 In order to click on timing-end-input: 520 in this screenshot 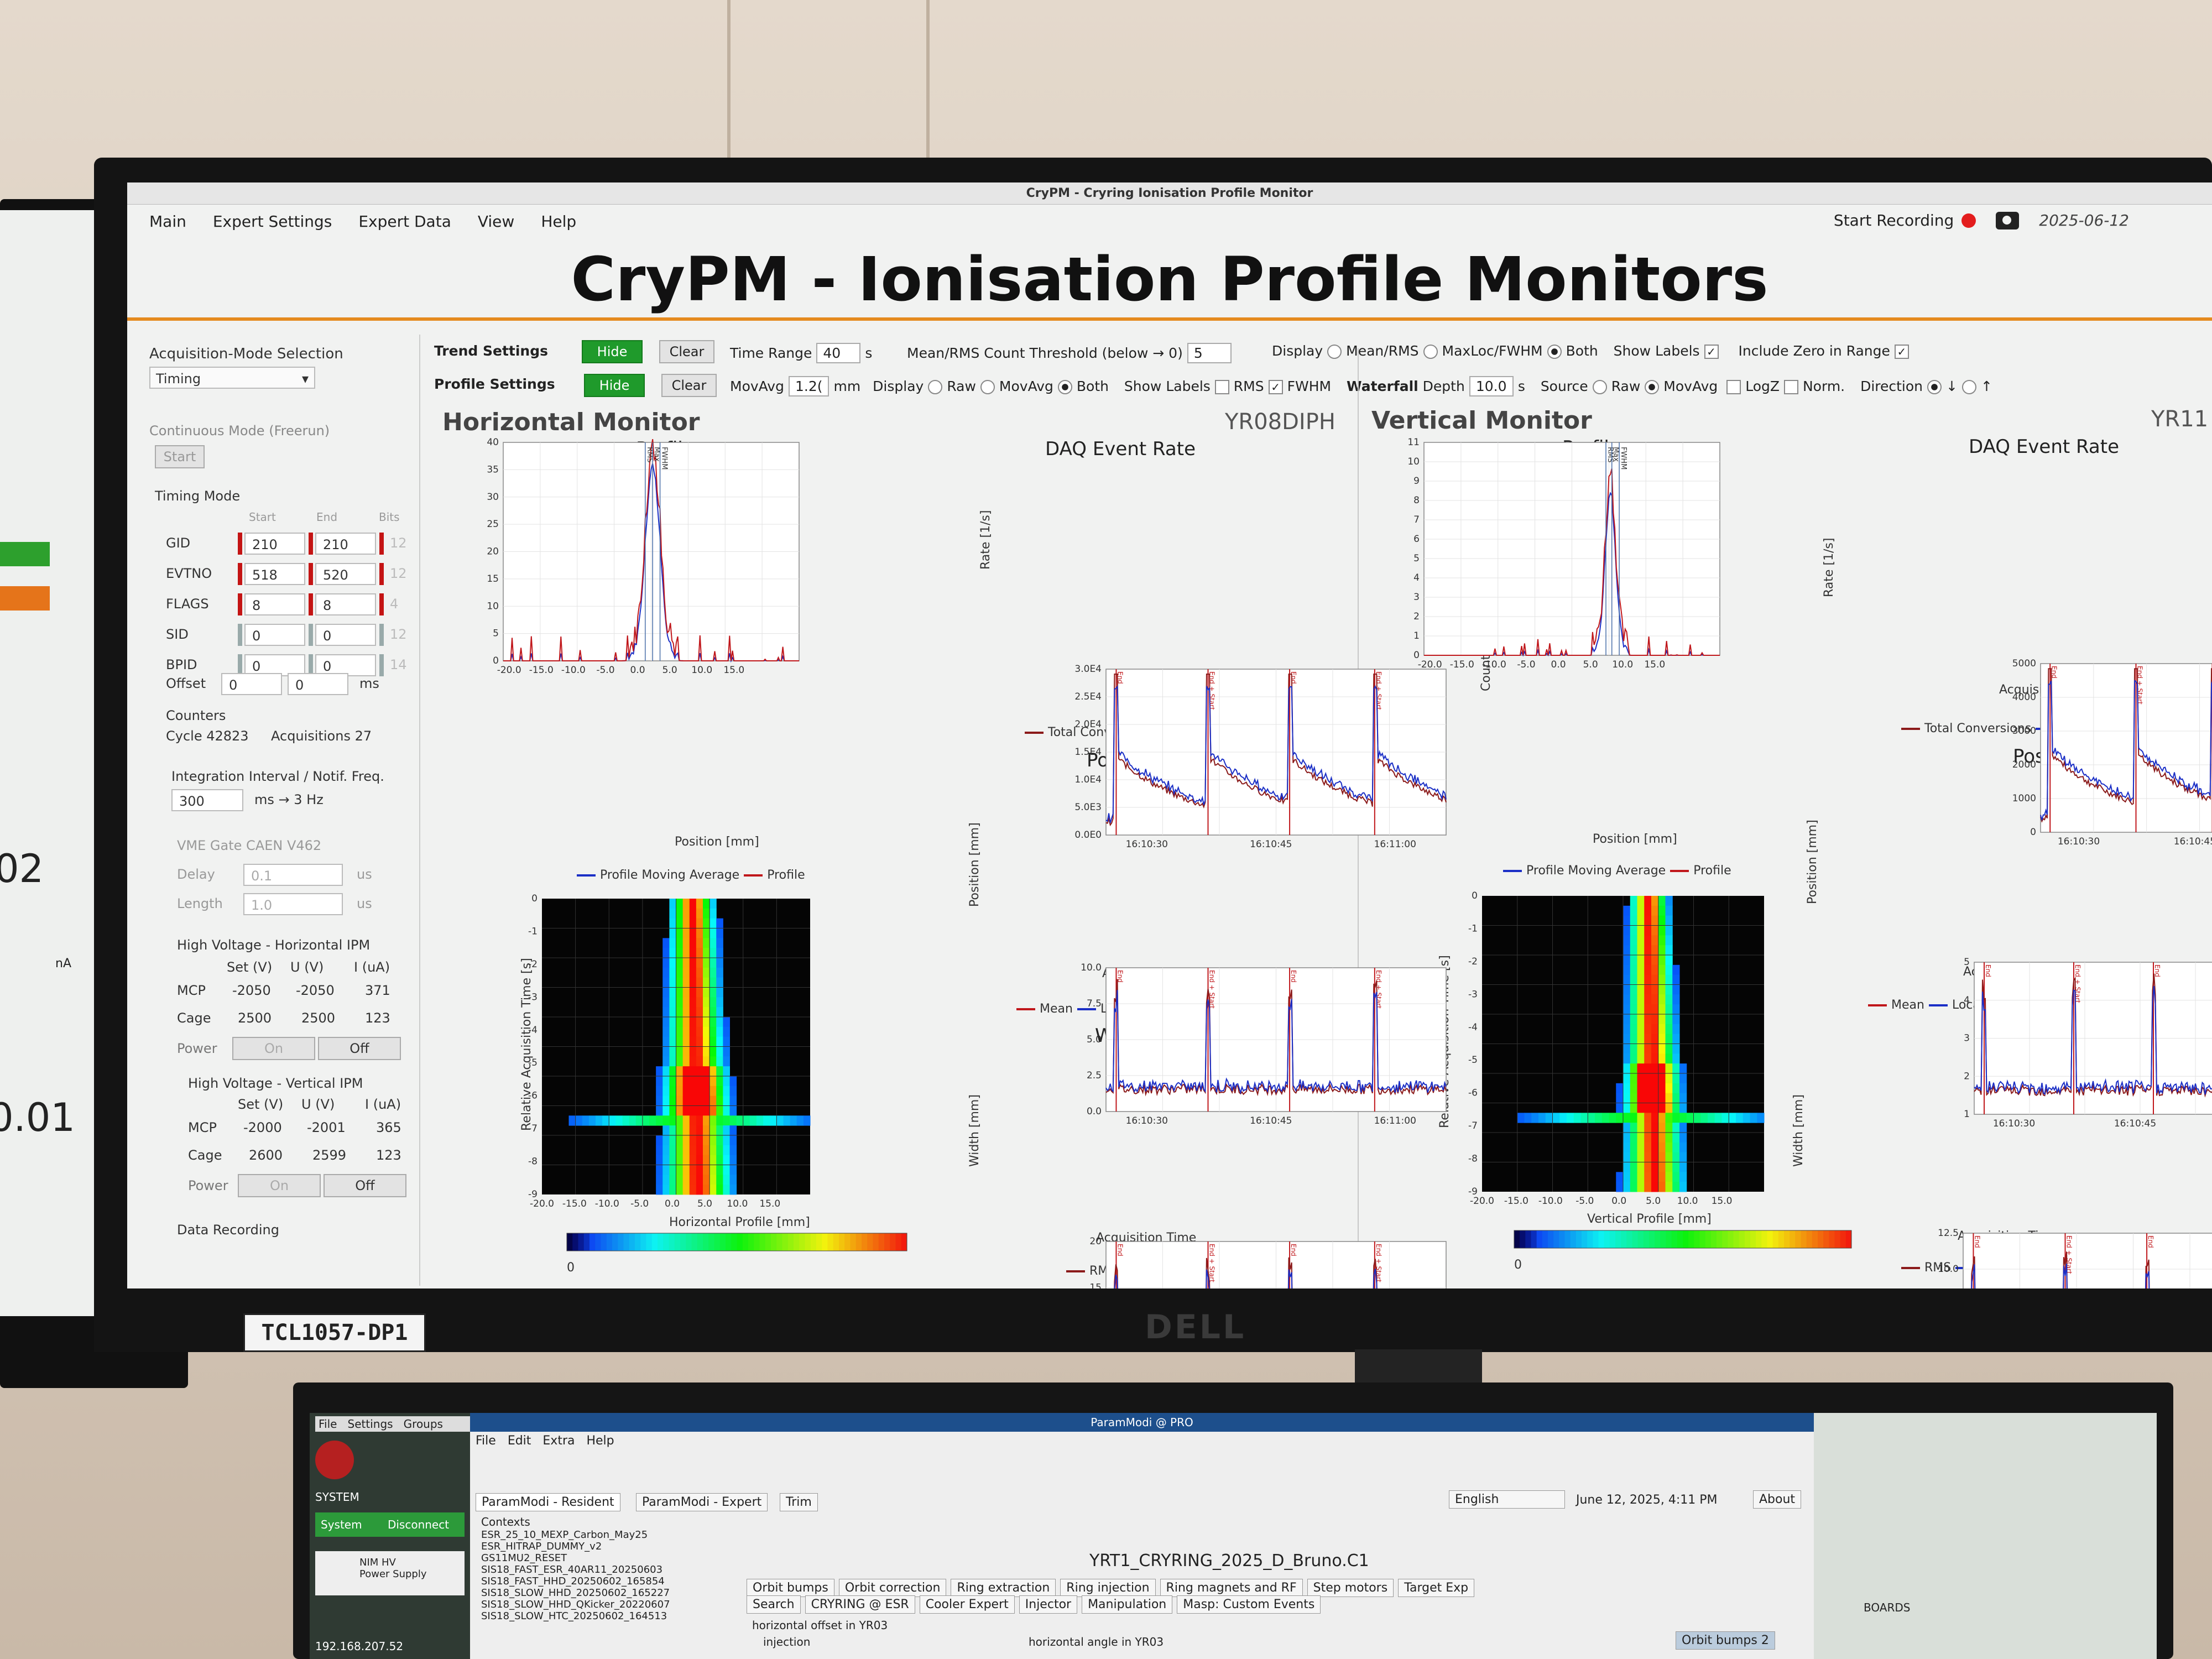, I will do `click(346, 574)`.